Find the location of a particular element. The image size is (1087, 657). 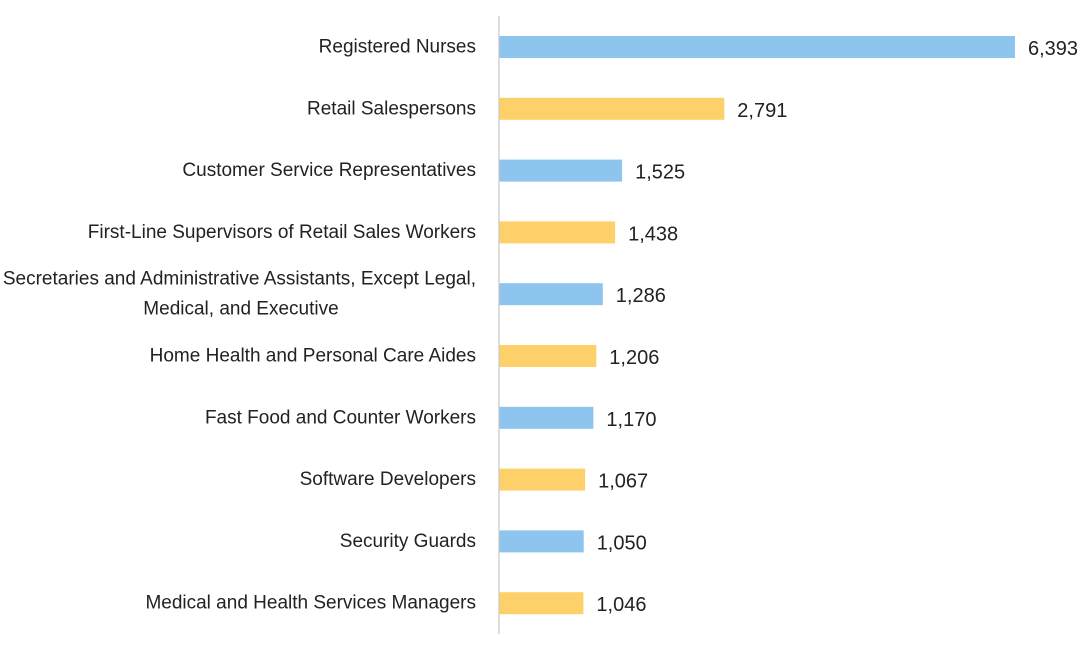

category-label-3: Customer Service Representatives is located at coordinates (329, 170).